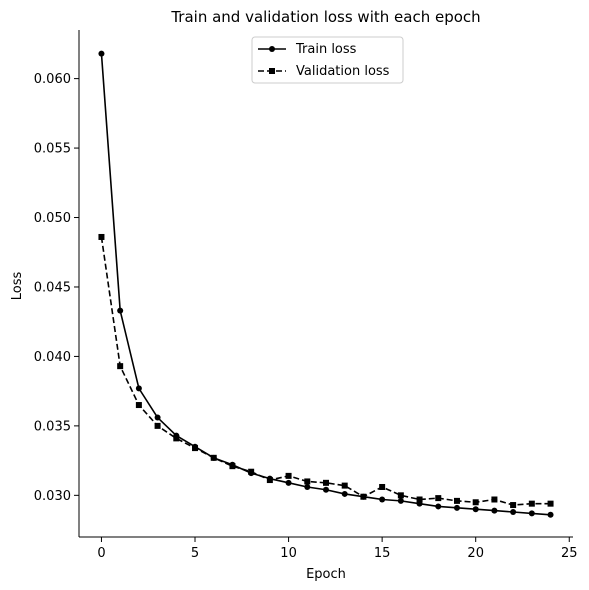 The image size is (589, 590). I want to click on legend-train-marker, so click(272, 49).